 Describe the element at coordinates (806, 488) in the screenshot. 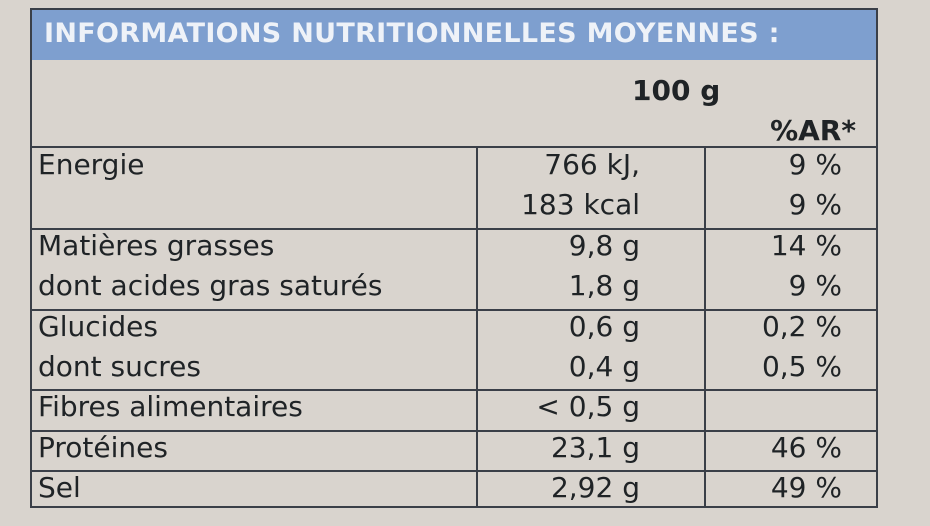

I see `row-ar: 49 %` at that location.